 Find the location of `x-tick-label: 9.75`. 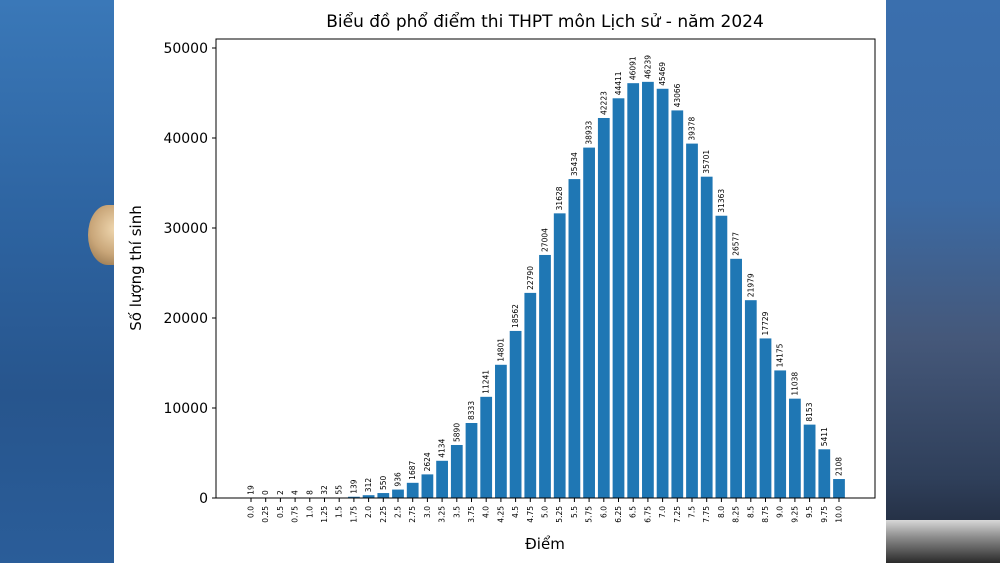

x-tick-label: 9.75 is located at coordinates (824, 514).